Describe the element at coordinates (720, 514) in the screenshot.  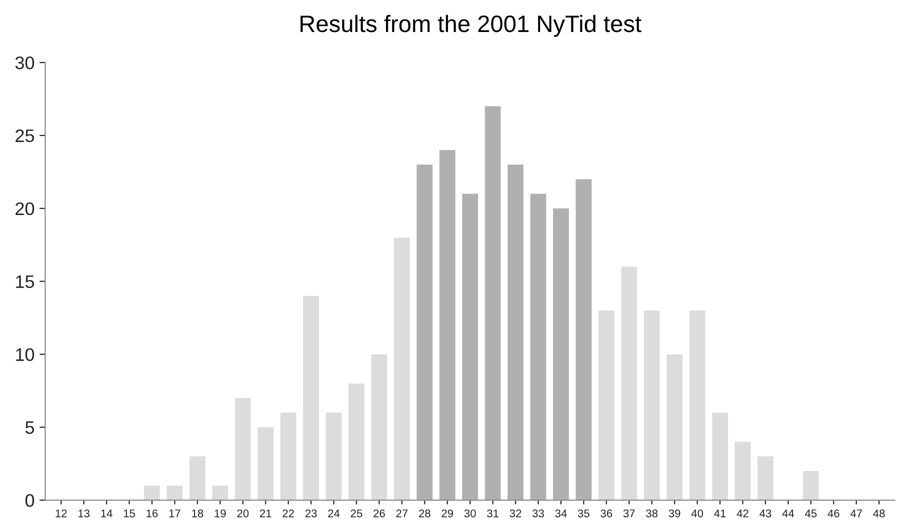
I see `x-tick-label: 41` at that location.